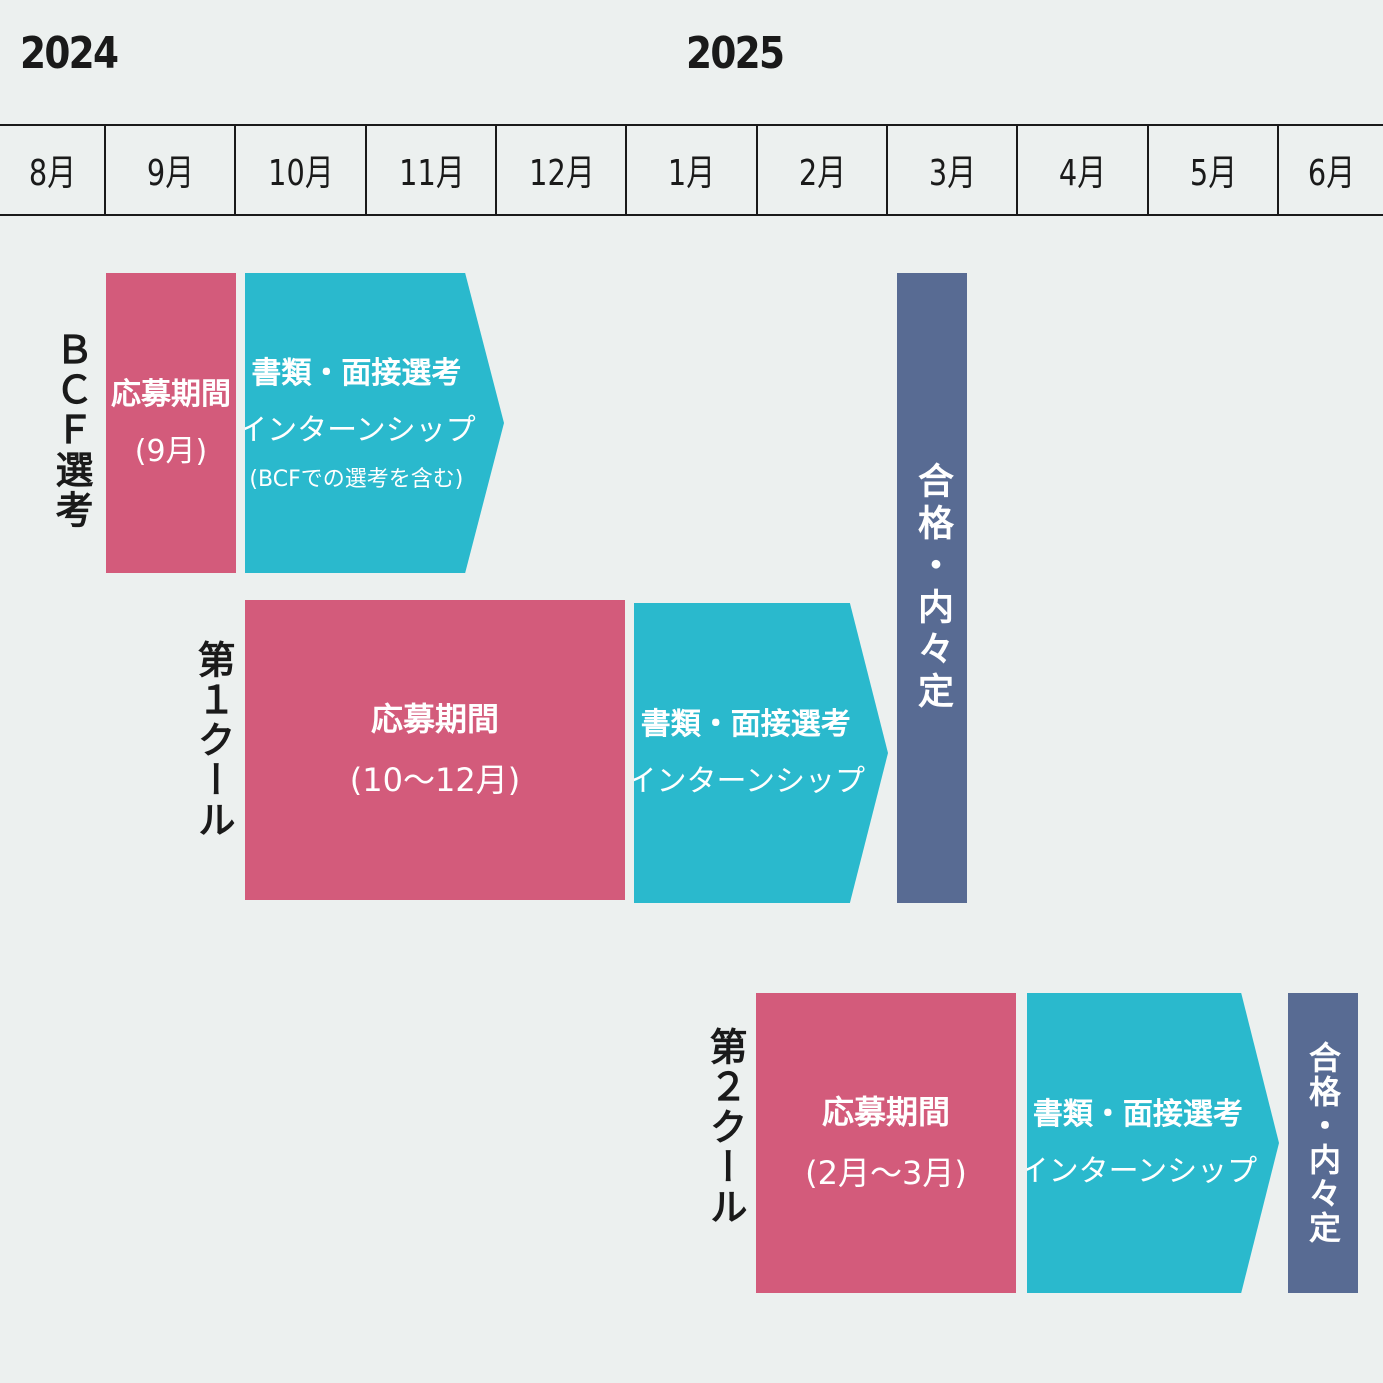 The height and width of the screenshot is (1383, 1383). What do you see at coordinates (300, 173) in the screenshot?
I see `month-oct: 10月` at bounding box center [300, 173].